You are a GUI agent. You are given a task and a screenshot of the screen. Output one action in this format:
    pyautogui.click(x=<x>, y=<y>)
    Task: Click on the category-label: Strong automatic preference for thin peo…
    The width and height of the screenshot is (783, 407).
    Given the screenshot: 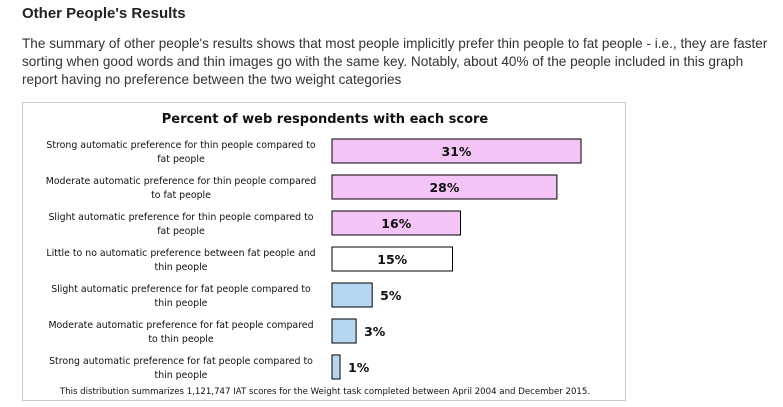 What is the action you would take?
    pyautogui.click(x=180, y=152)
    